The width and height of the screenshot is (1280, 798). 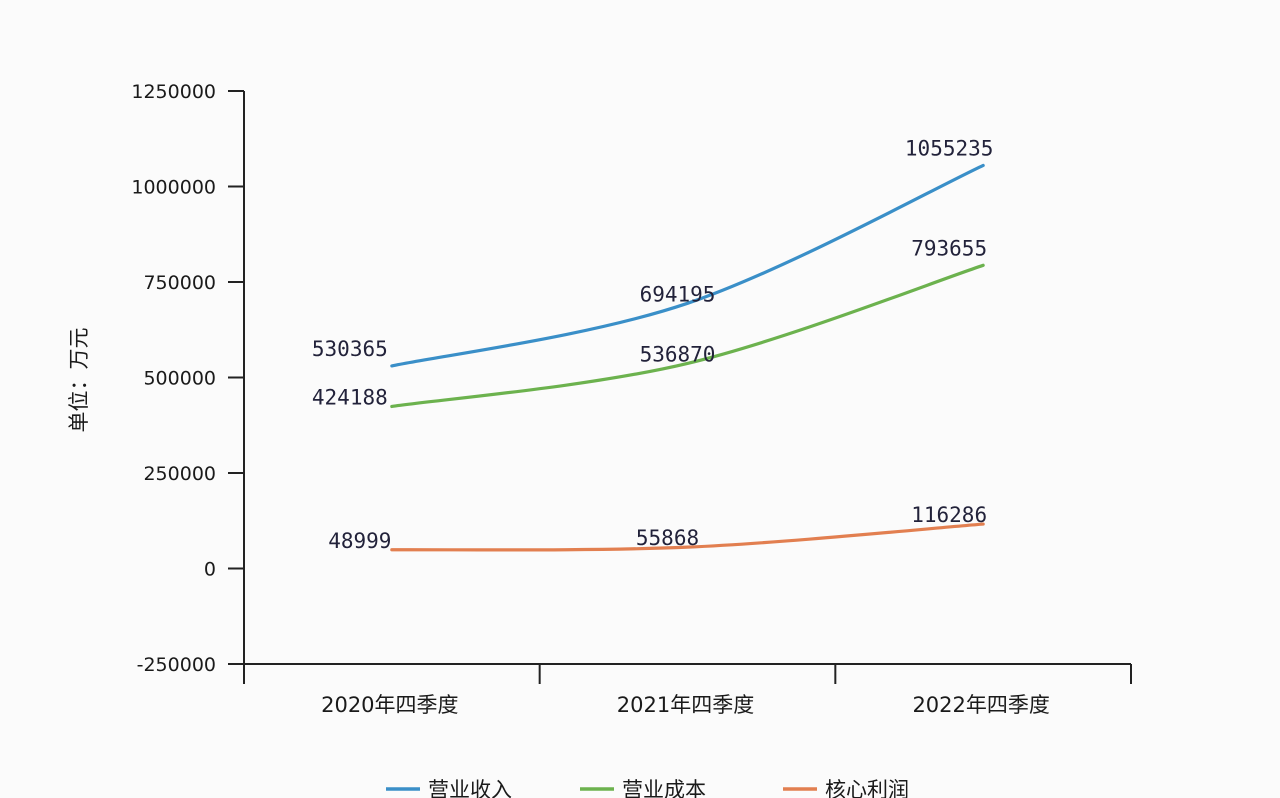 What do you see at coordinates (949, 515) in the screenshot?
I see `data-label: 116286` at bounding box center [949, 515].